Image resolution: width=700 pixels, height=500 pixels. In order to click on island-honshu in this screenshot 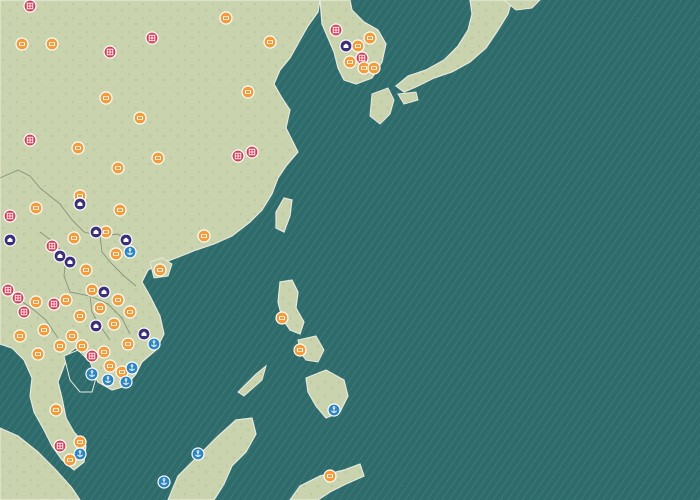, I will do `click(454, 46)`.